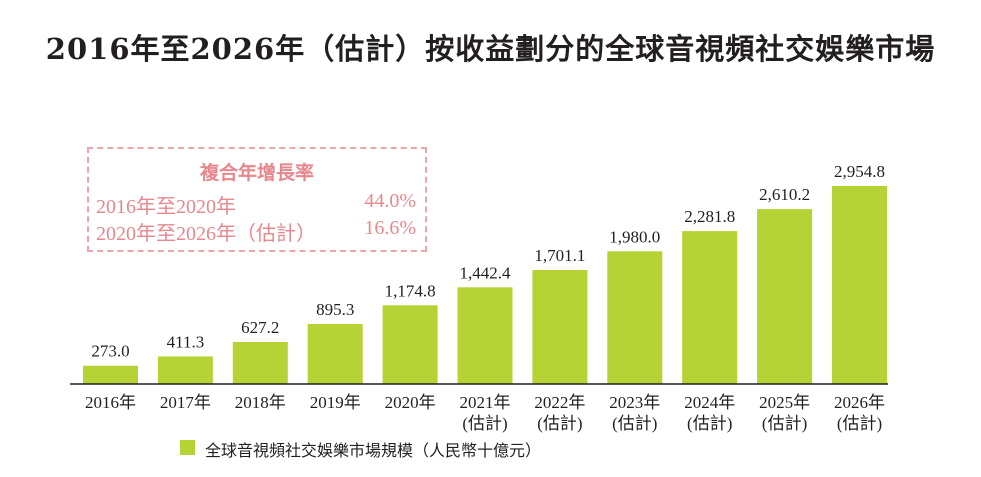  What do you see at coordinates (485, 402) in the screenshot?
I see `x-tick-label: 2021年` at bounding box center [485, 402].